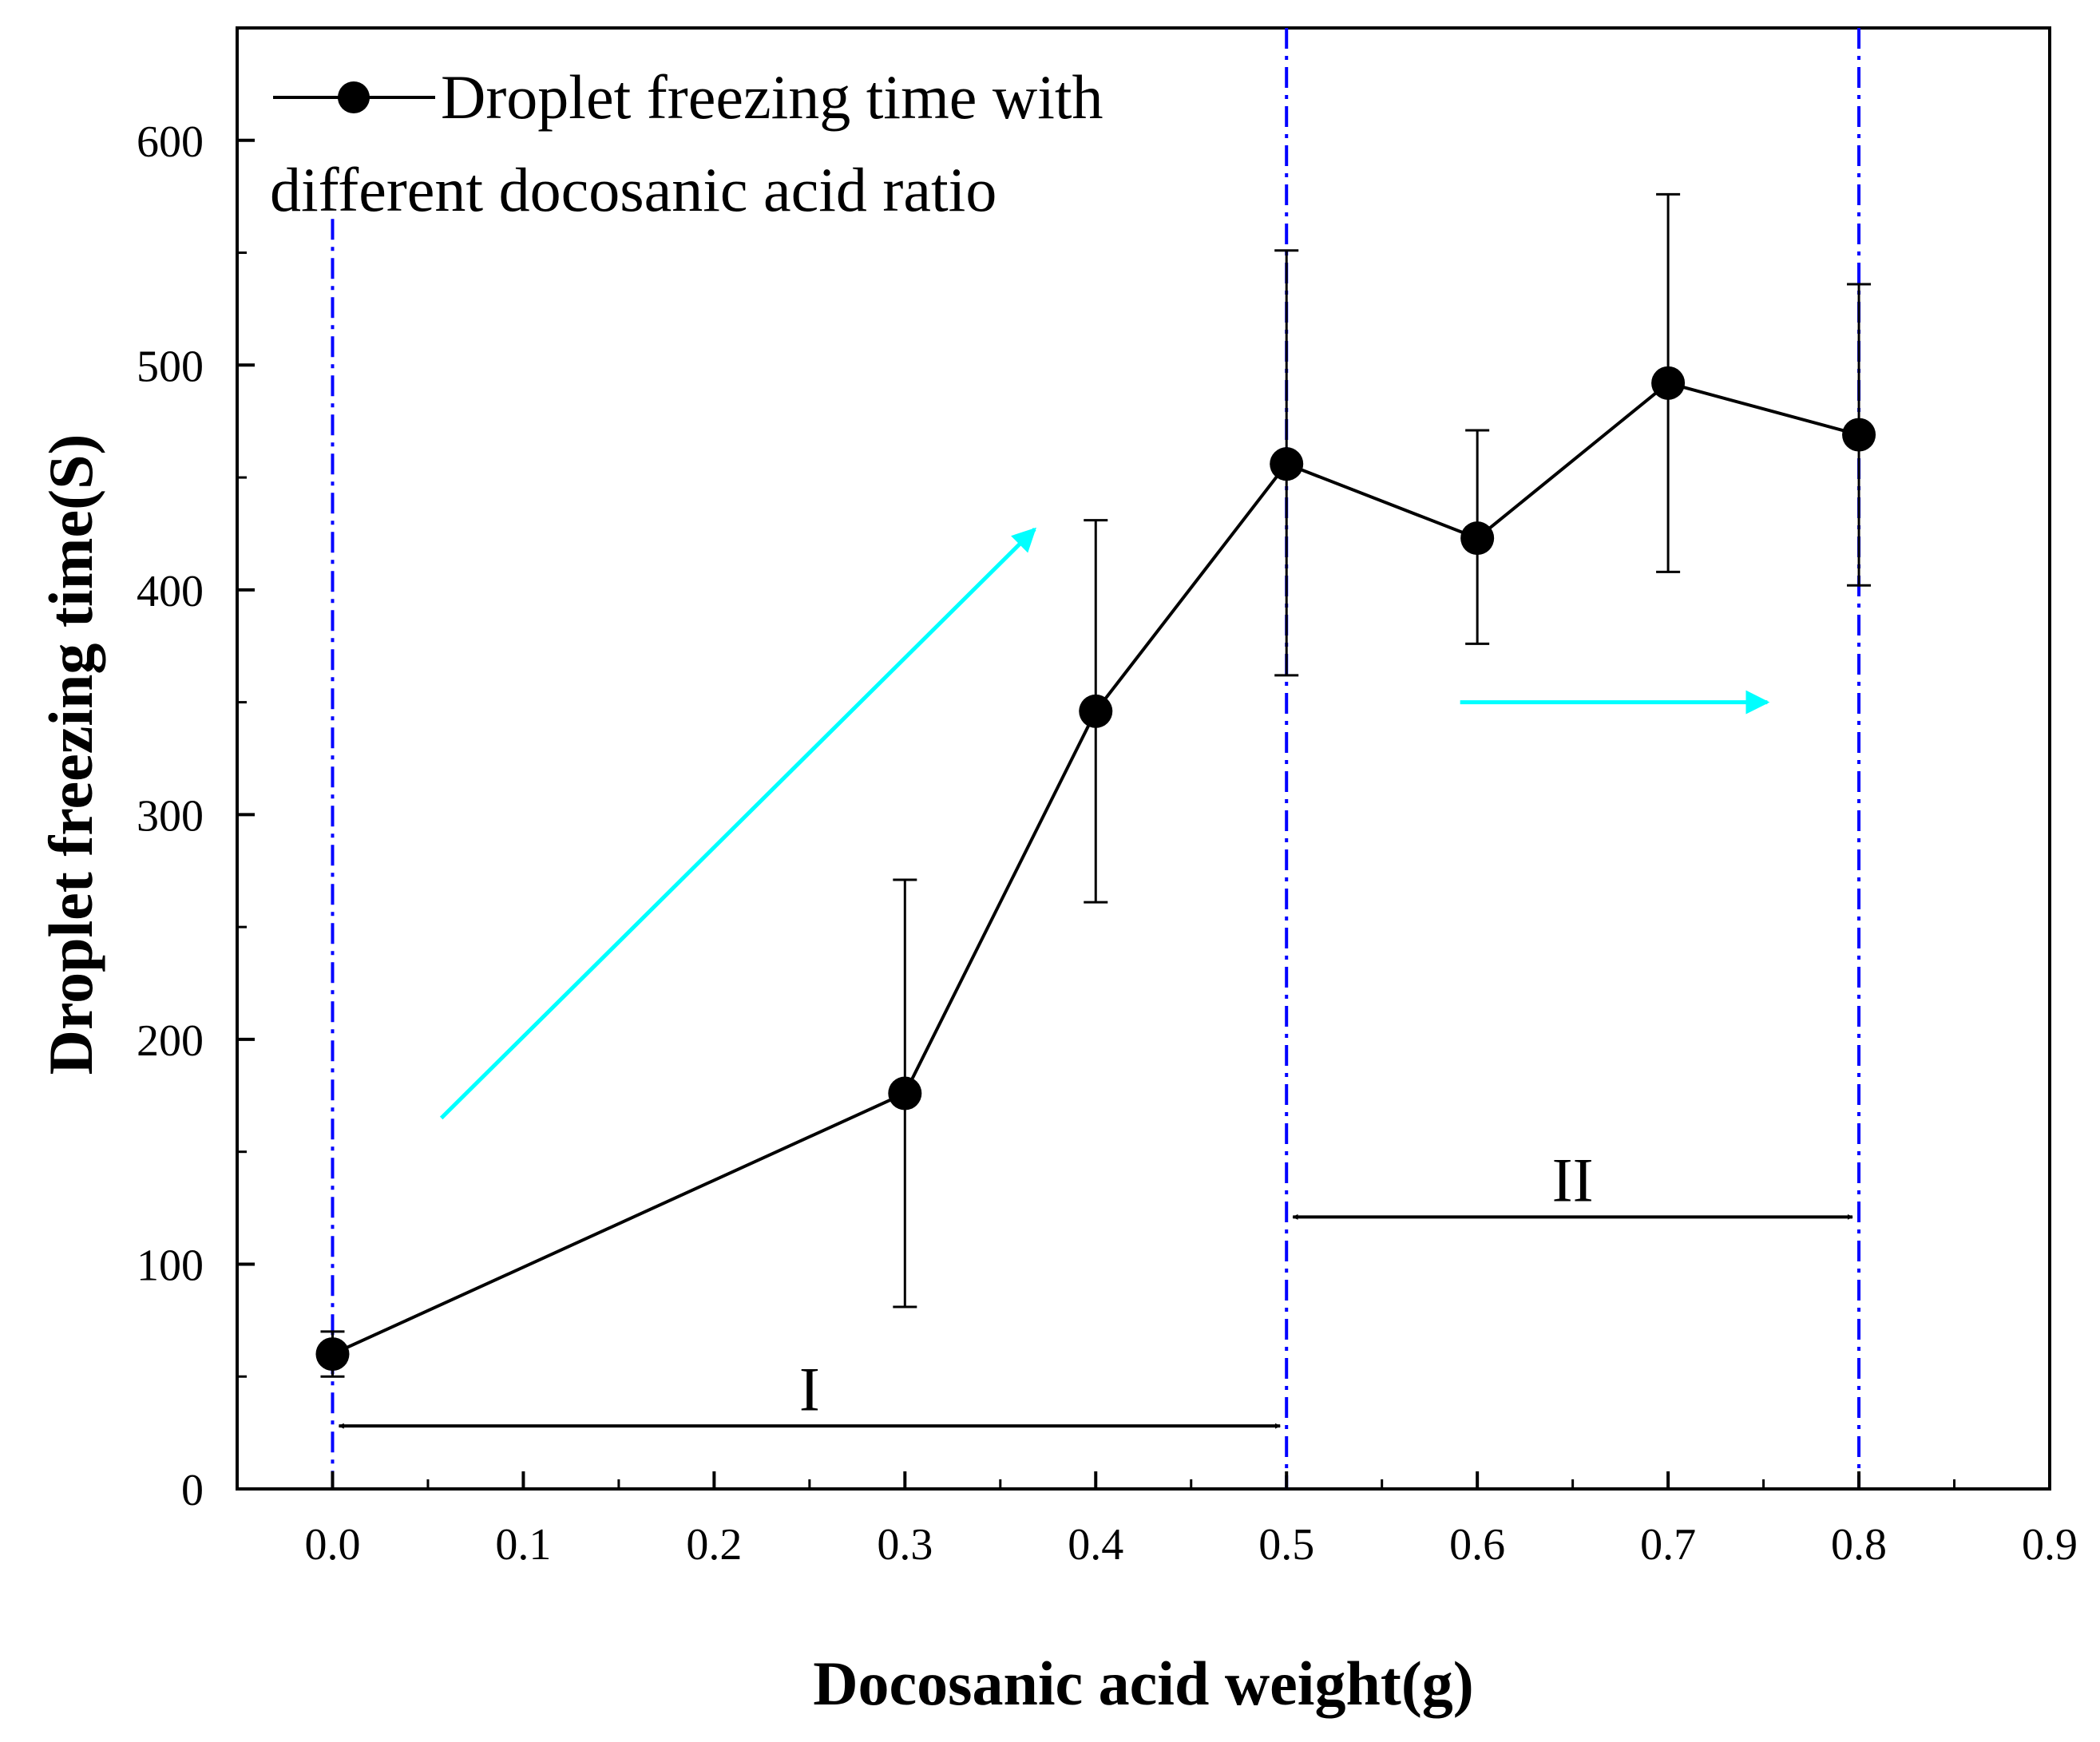  I want to click on y-tick-label: 200, so click(171, 1041).